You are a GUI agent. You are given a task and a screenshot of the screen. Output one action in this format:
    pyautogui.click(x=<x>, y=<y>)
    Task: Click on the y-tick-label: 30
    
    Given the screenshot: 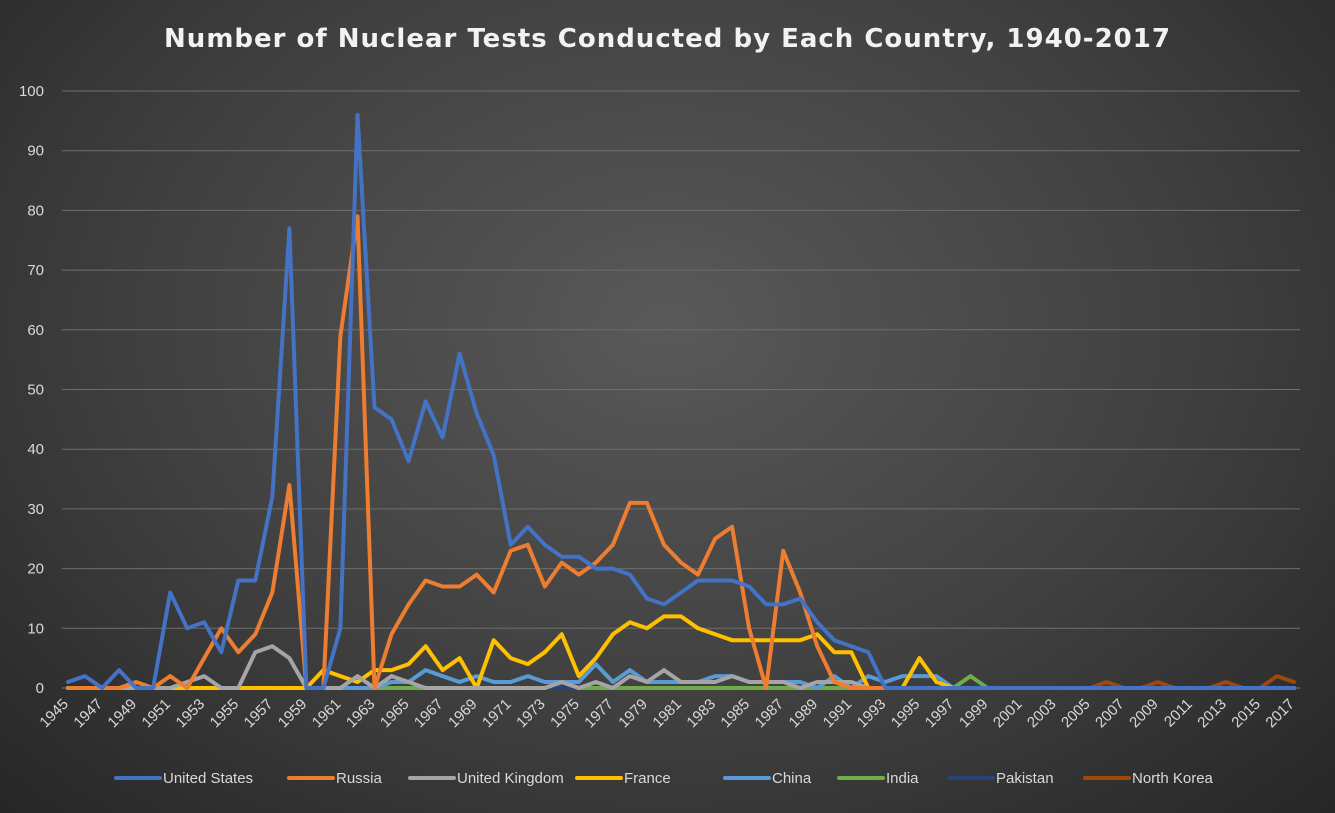 What is the action you would take?
    pyautogui.click(x=35, y=509)
    